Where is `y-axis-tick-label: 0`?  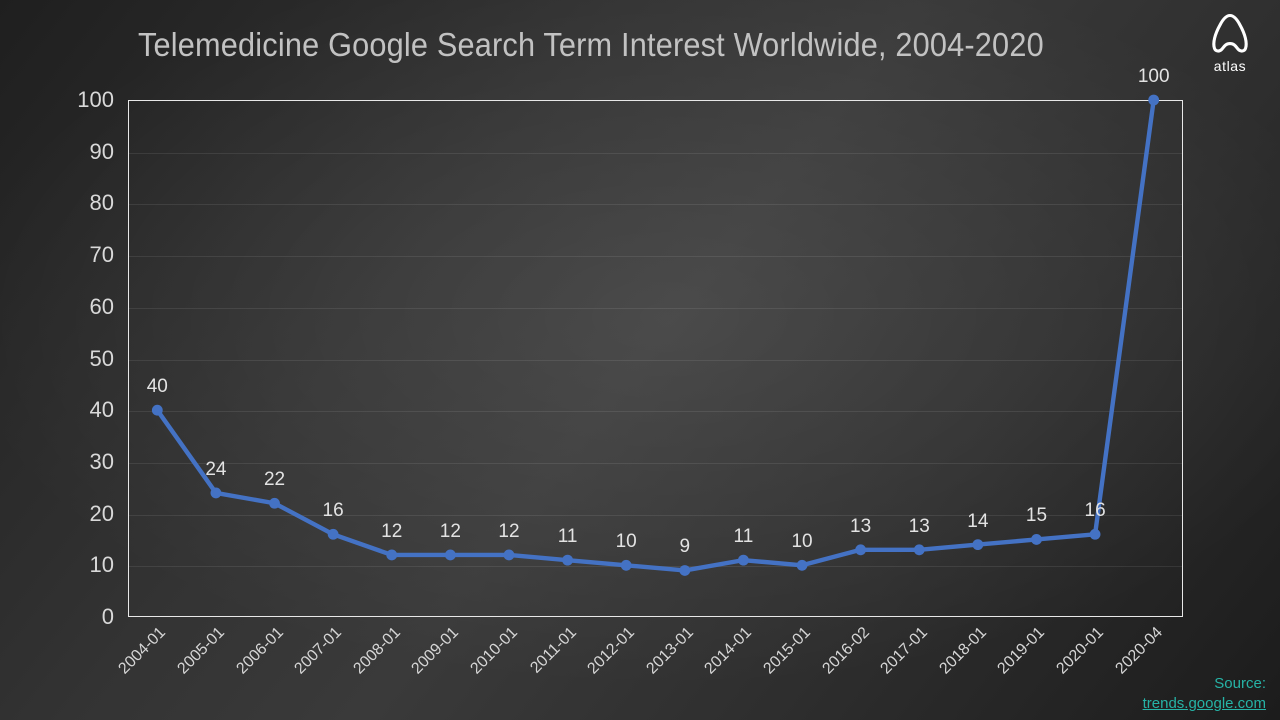
y-axis-tick-label: 0 is located at coordinates (107, 616).